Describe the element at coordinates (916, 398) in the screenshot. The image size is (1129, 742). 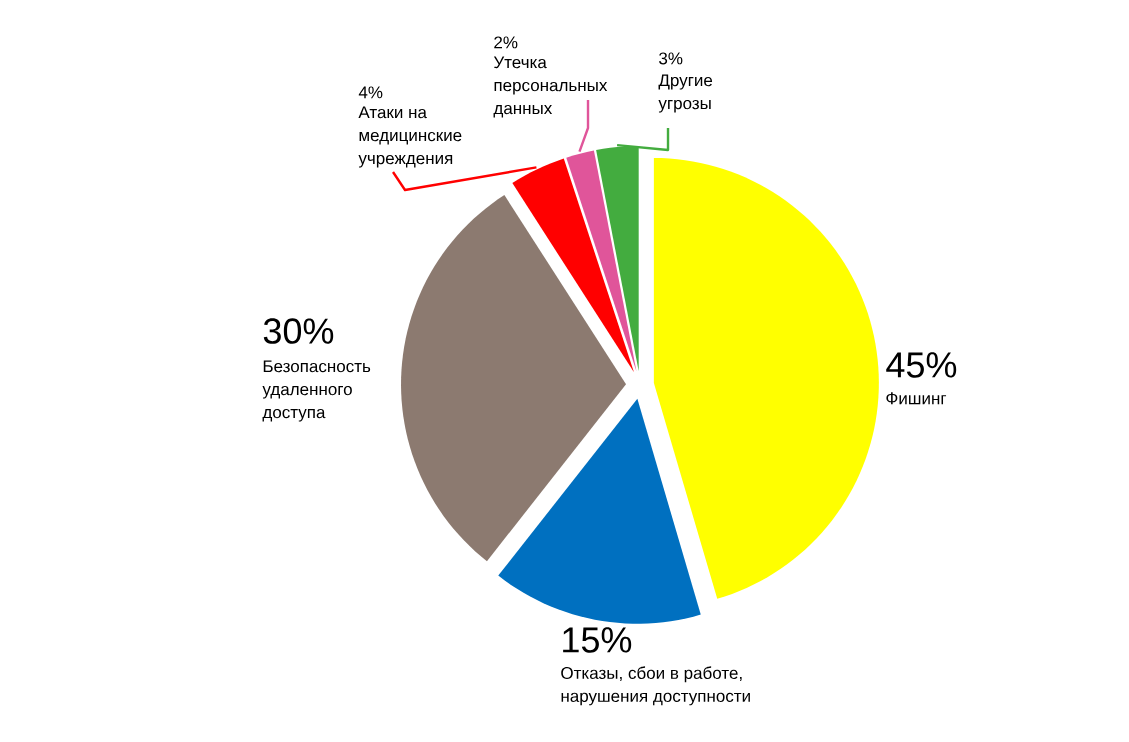
I see `slice-label: Фишинг` at that location.